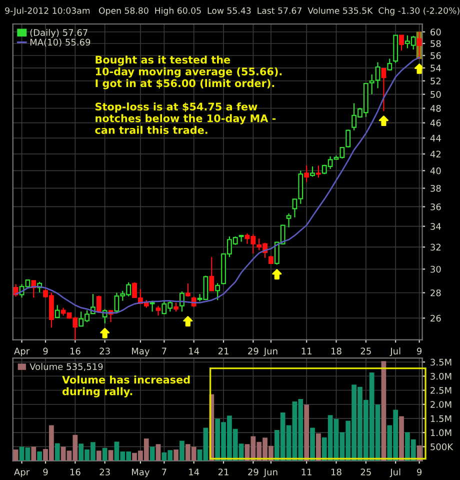 This screenshot has height=480, width=460. What do you see at coordinates (435, 138) in the screenshot?
I see `y-tick-label: 44` at bounding box center [435, 138].